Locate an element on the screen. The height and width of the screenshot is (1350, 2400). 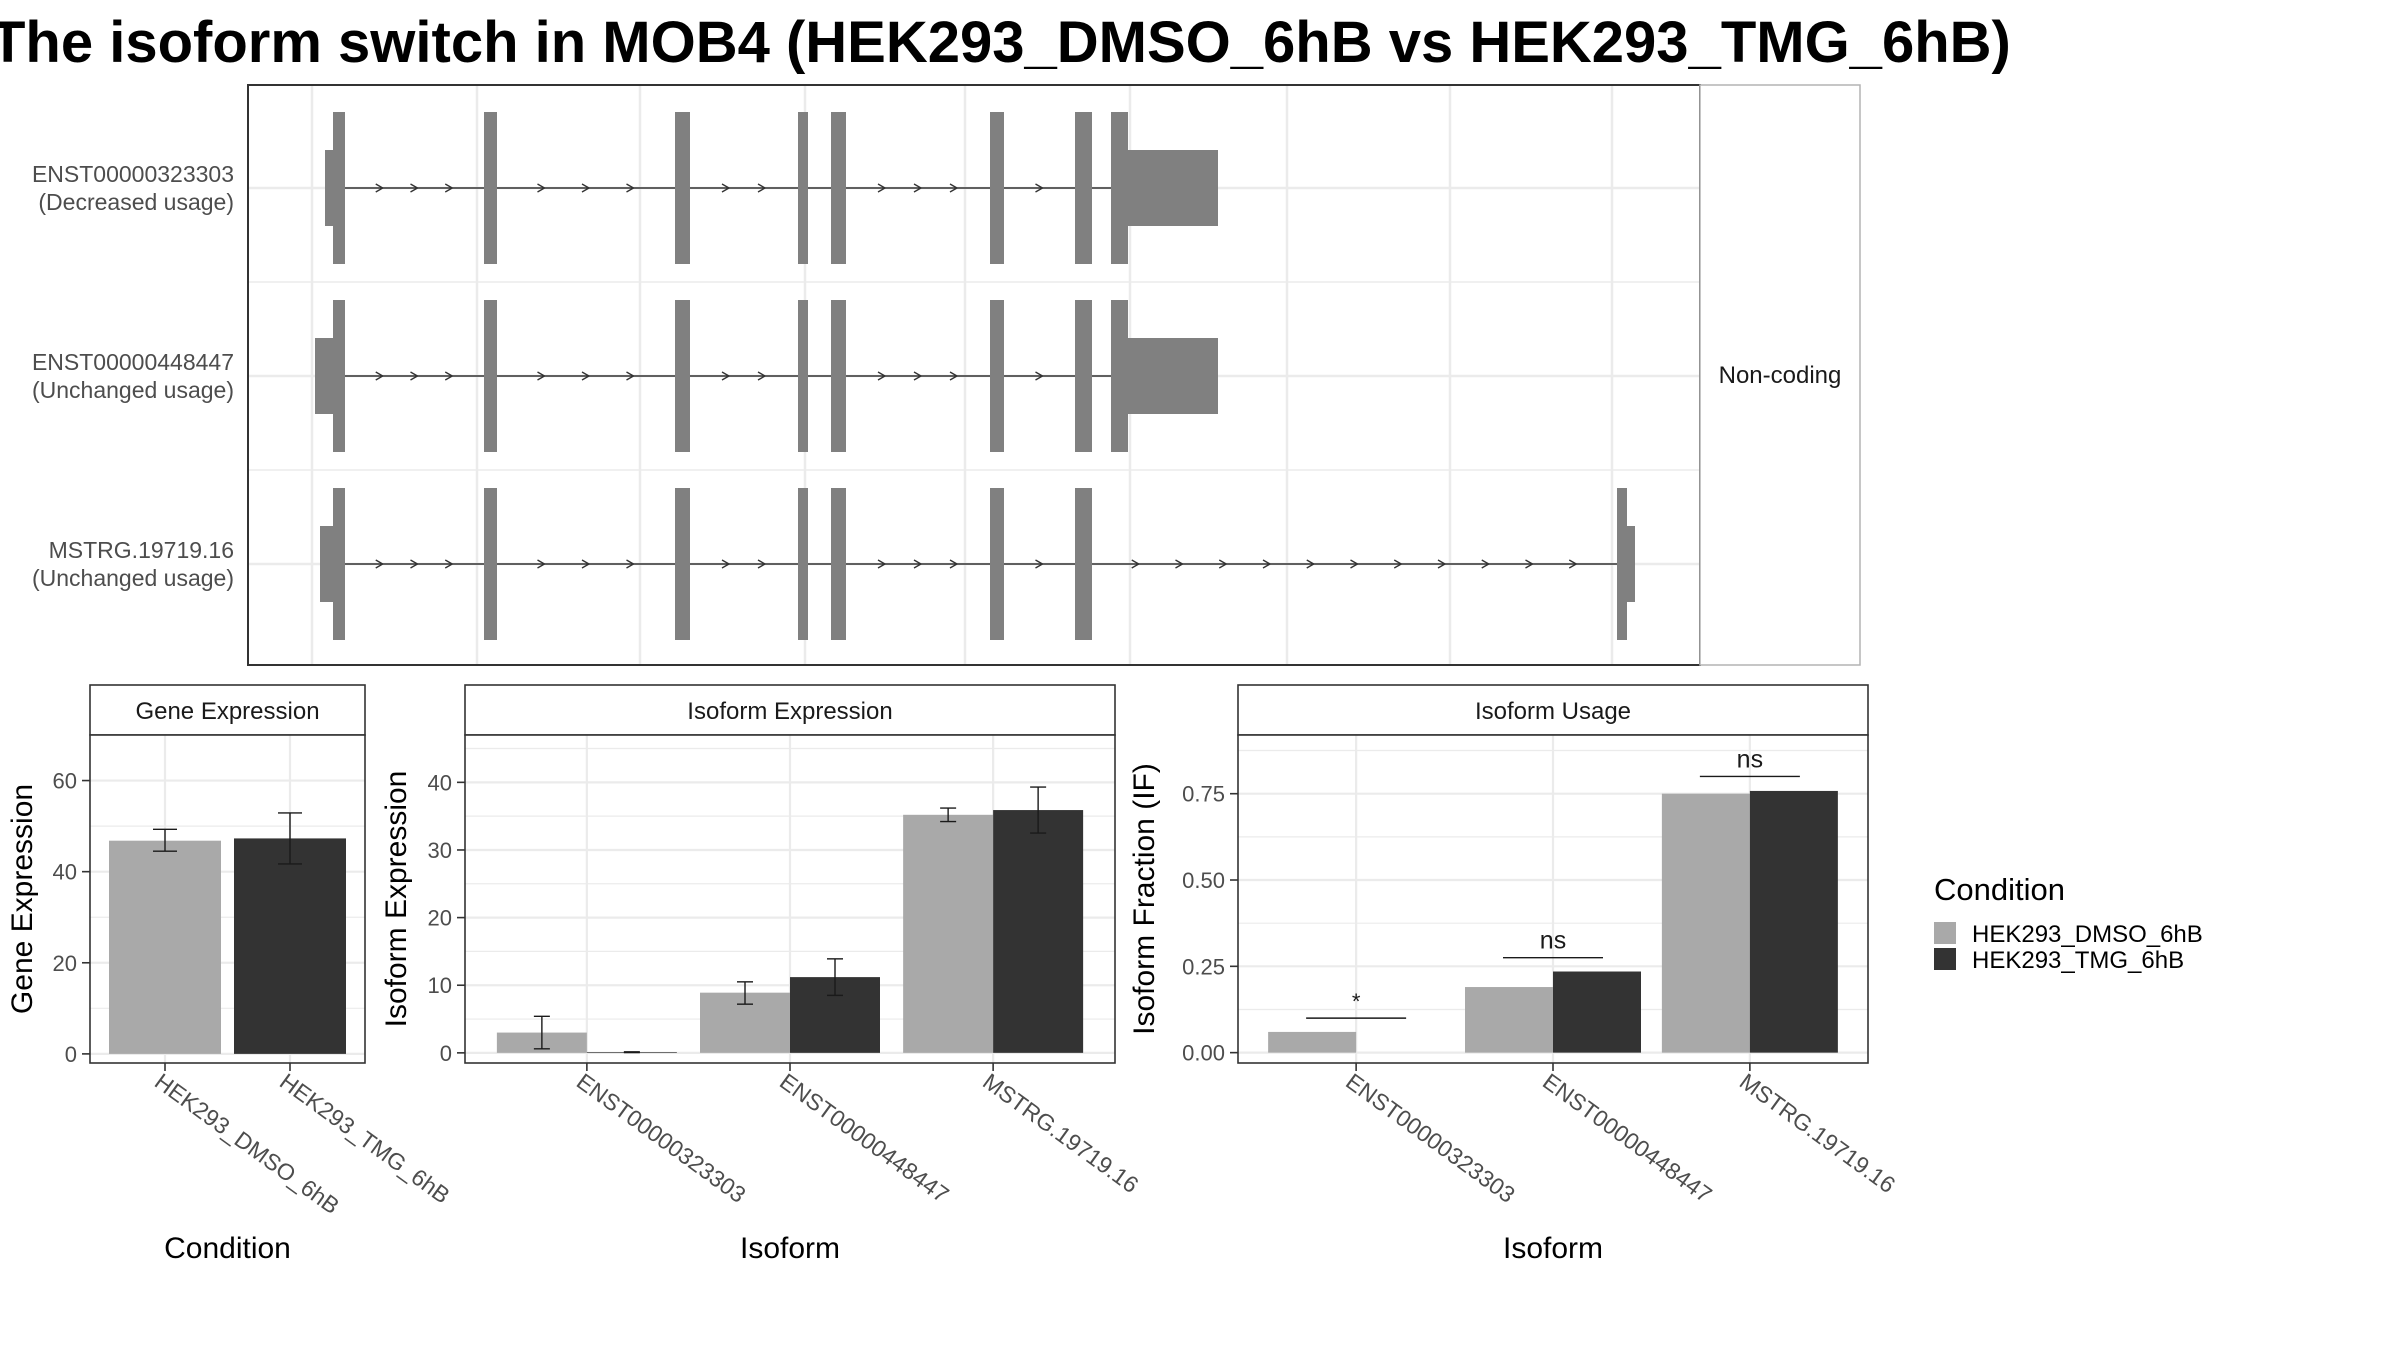
x-axis-title: Condition is located at coordinates (227, 1248).